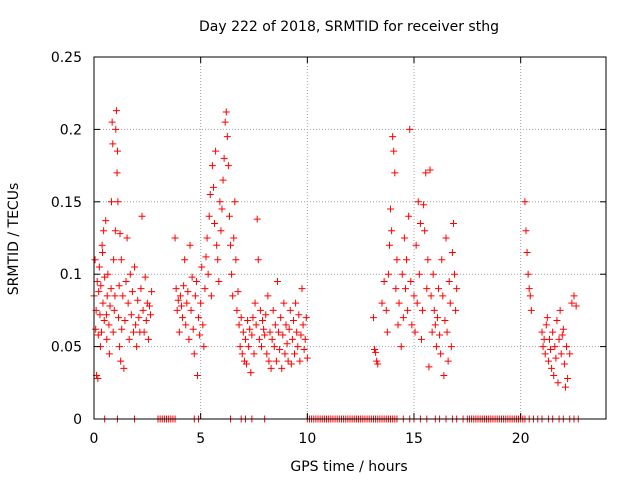  What do you see at coordinates (66, 58) in the screenshot?
I see `y-tick-label: 0.25` at bounding box center [66, 58].